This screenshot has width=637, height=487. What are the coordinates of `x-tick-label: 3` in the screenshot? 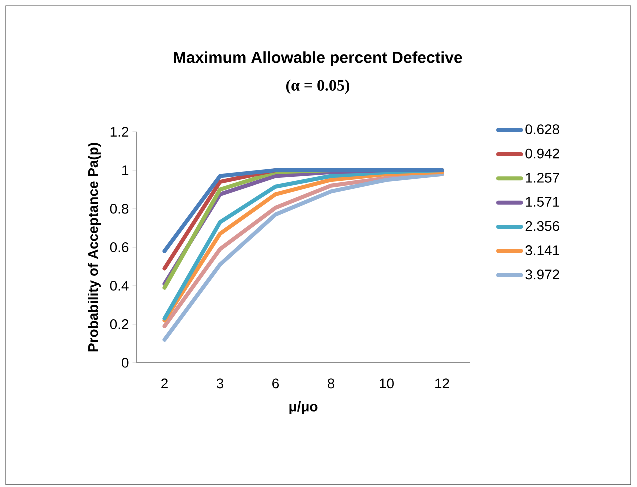 It's located at (220, 383).